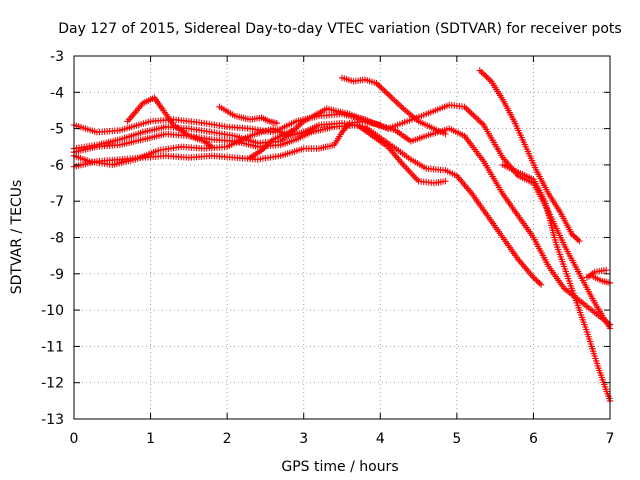  Describe the element at coordinates (57, 202) in the screenshot. I see `y-tick-label: -7` at that location.